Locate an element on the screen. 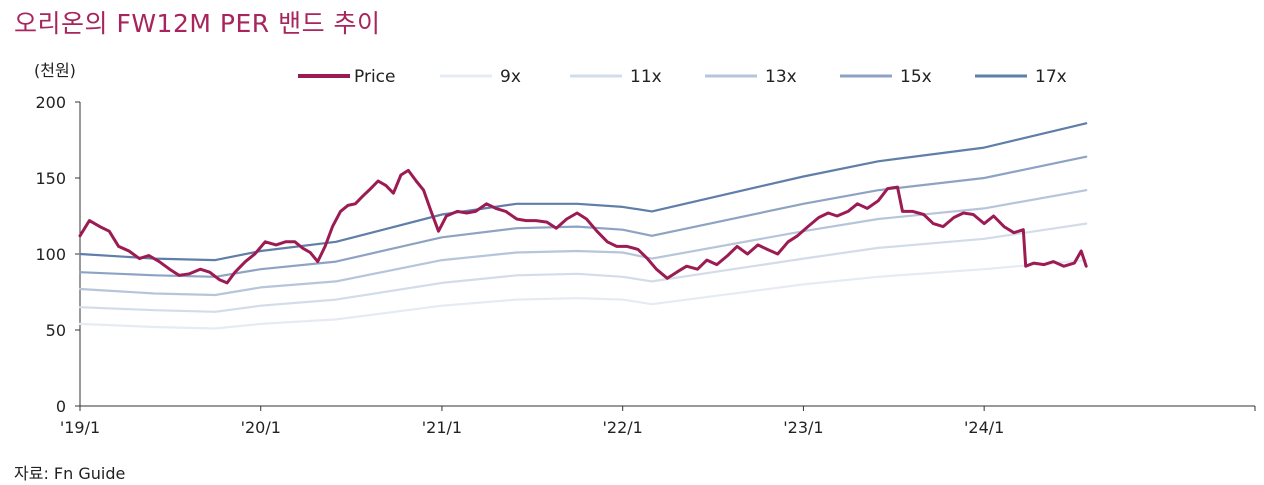 The width and height of the screenshot is (1264, 485). legend-label: Price is located at coordinates (374, 77).